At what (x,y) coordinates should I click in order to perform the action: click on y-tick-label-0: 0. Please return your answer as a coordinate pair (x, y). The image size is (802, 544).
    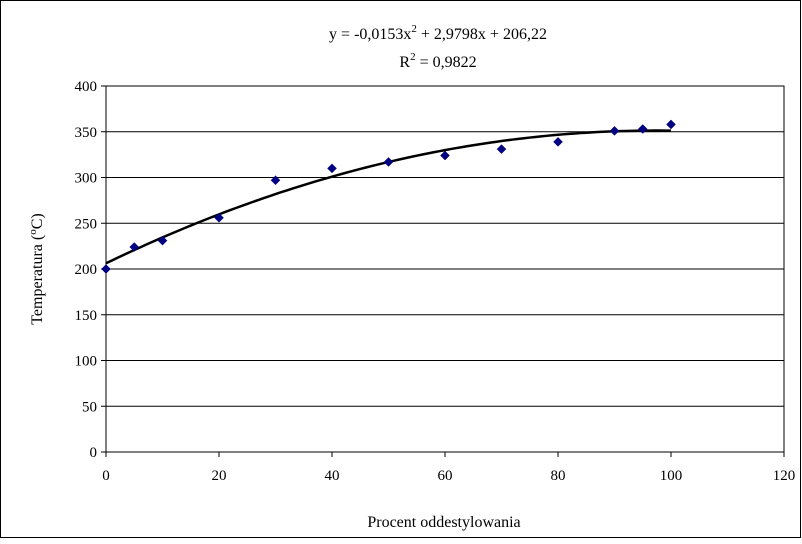
    Looking at the image, I should click on (94, 453).